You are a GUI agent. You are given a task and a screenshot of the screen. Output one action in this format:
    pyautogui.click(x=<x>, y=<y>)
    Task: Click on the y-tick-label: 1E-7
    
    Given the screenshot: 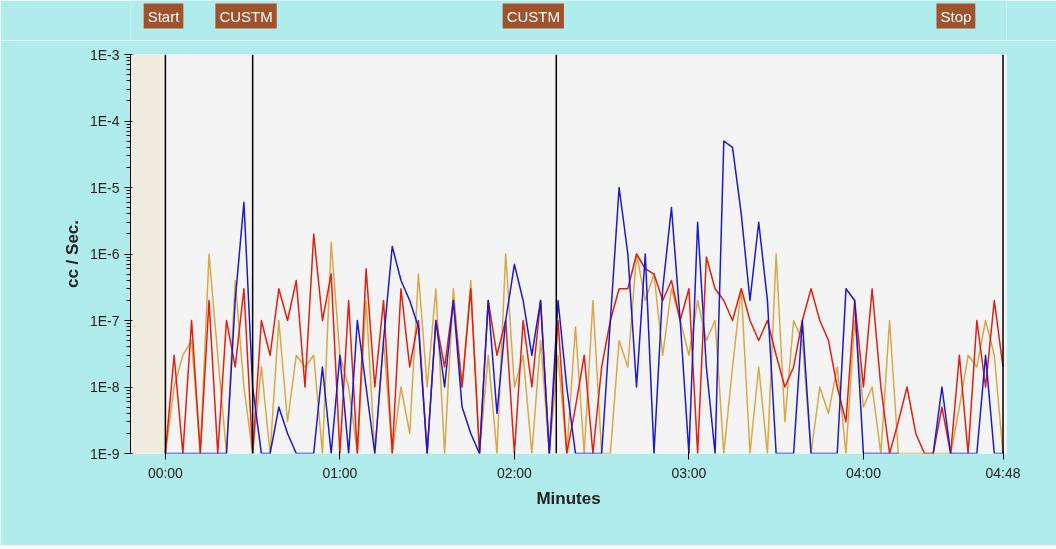 What is the action you would take?
    pyautogui.click(x=104, y=320)
    